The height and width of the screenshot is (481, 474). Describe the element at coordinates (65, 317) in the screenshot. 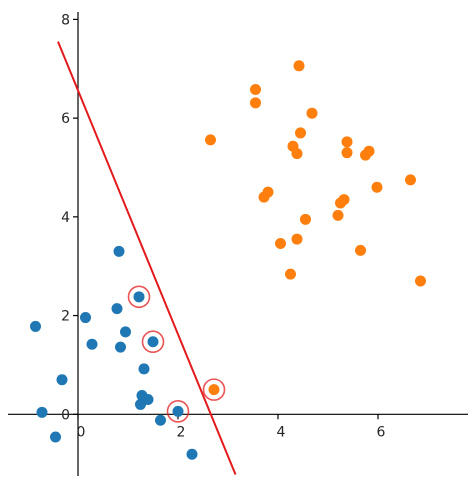

I see `y-tick-label: 2` at that location.